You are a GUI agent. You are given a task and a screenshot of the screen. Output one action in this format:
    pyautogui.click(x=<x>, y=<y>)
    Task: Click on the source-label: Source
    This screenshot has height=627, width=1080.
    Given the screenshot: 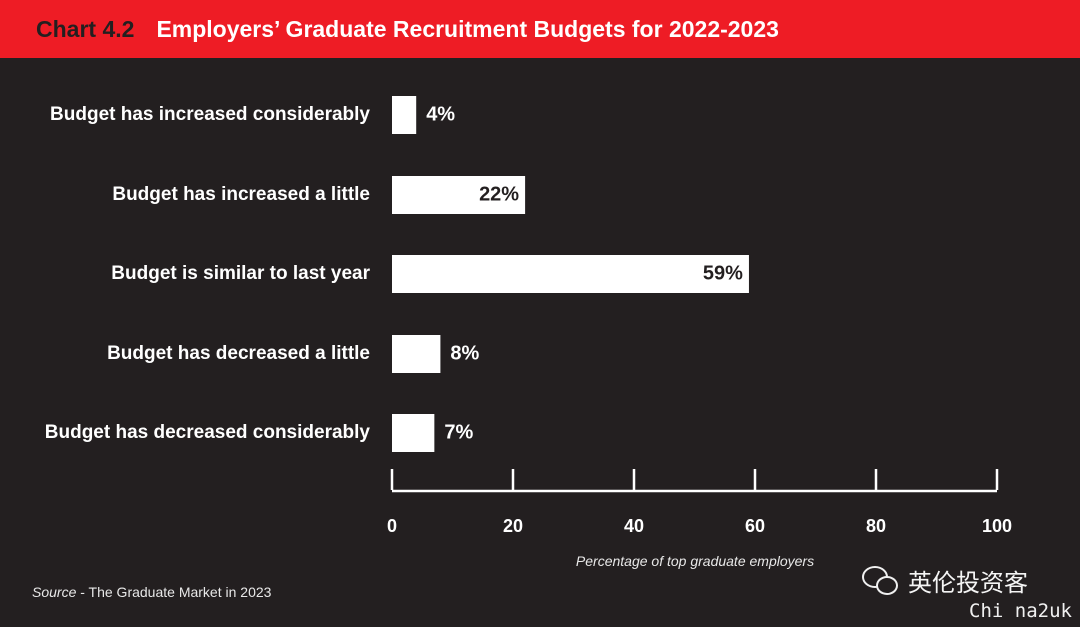 What is the action you would take?
    pyautogui.click(x=54, y=592)
    